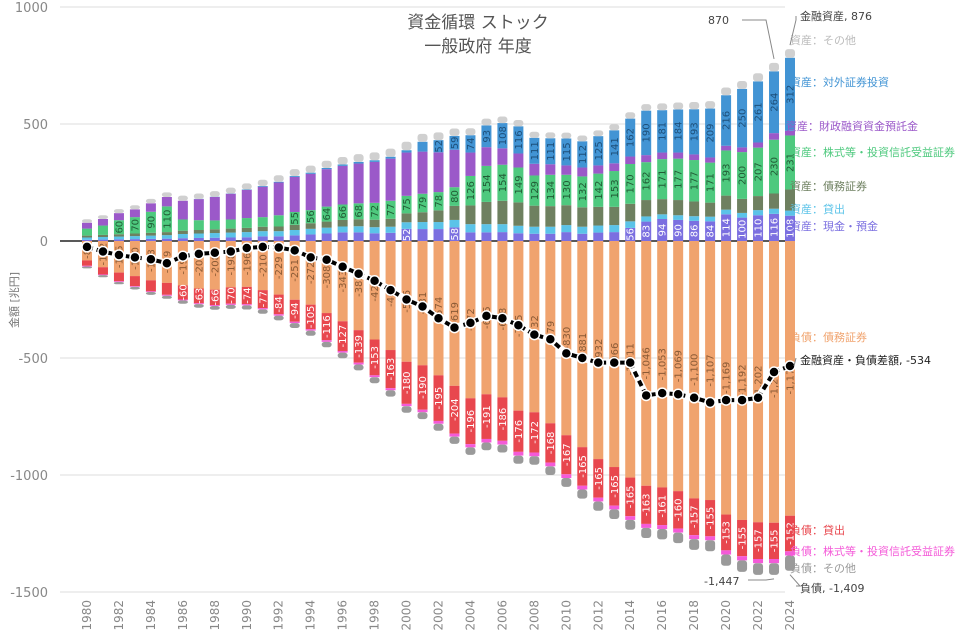 The image size is (976, 636). I want to click on bar-value-label: -1,202, so click(759, 382).